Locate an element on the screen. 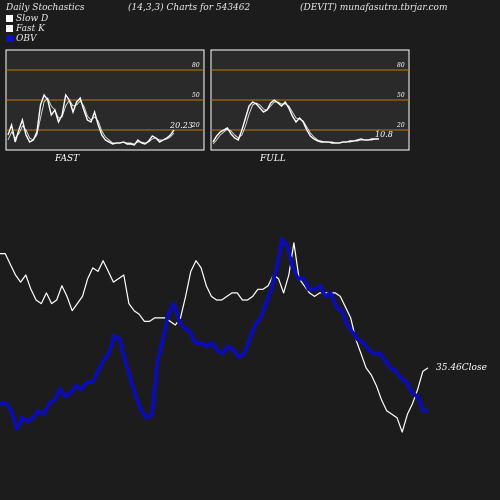 The height and width of the screenshot is (500, 500). close-value-label: 35.46Close is located at coordinates (461, 368).